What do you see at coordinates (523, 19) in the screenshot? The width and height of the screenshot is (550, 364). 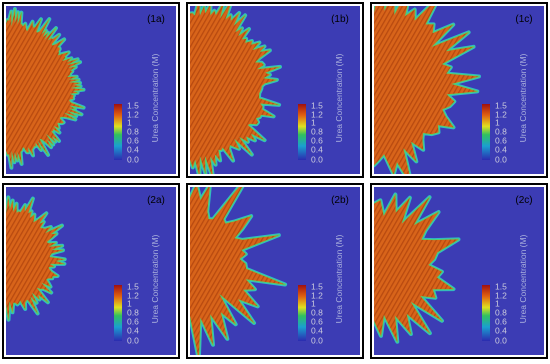 I see `panel-label: (1c)` at bounding box center [523, 19].